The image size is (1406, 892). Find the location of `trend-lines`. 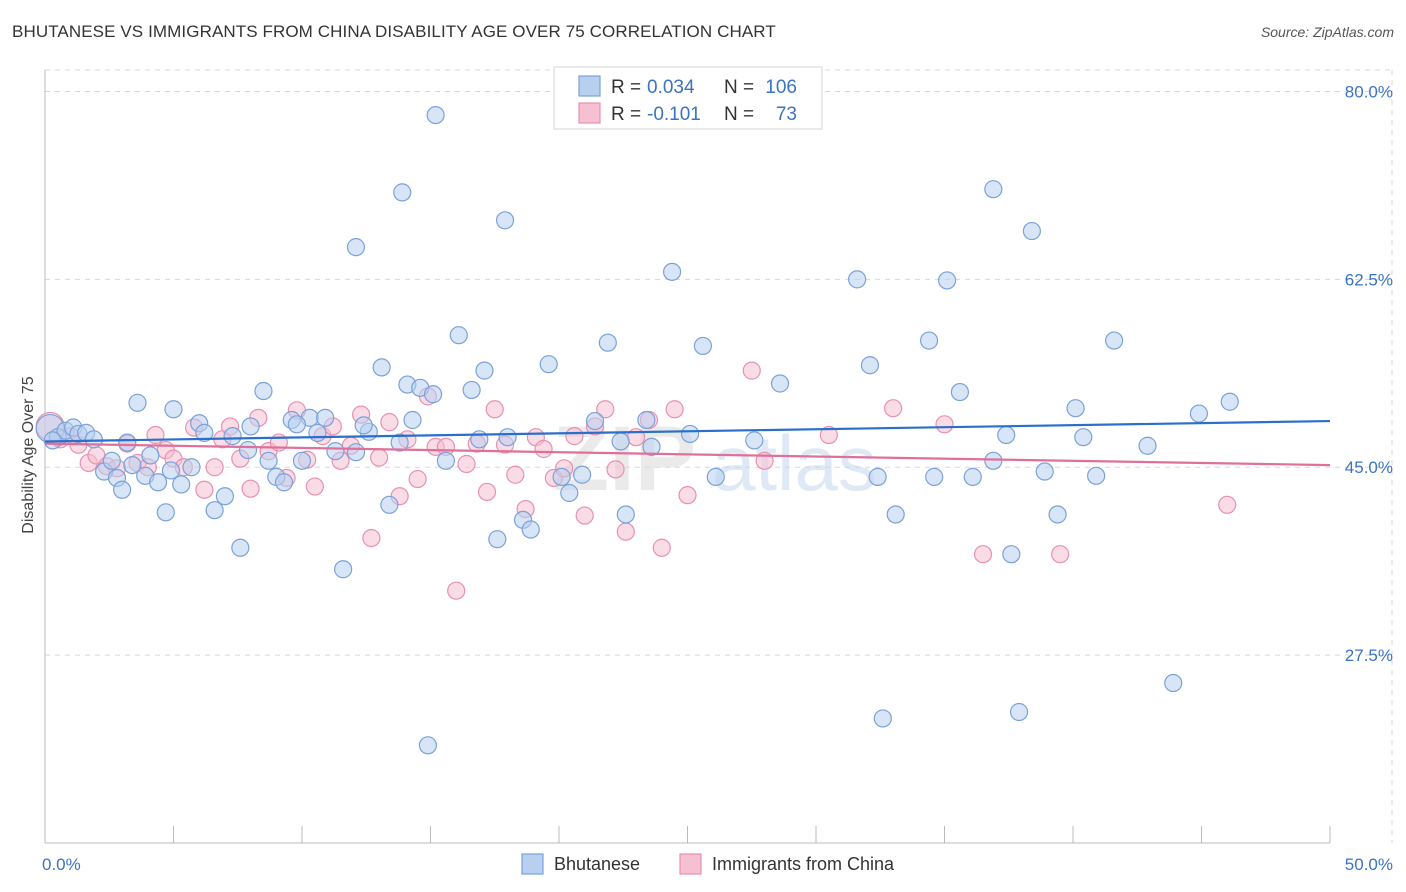

trend-lines is located at coordinates (687, 443).